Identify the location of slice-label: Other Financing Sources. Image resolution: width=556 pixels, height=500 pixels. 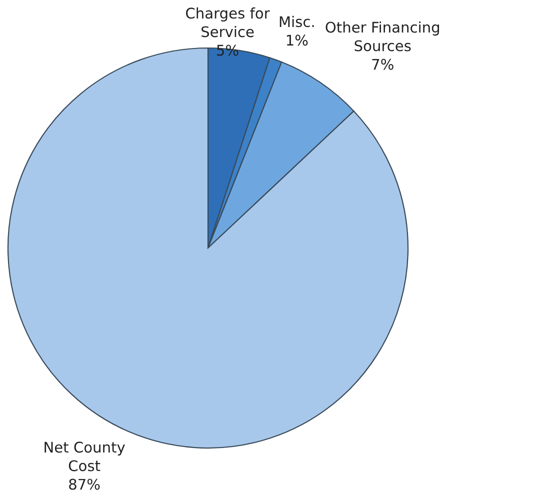
(383, 36).